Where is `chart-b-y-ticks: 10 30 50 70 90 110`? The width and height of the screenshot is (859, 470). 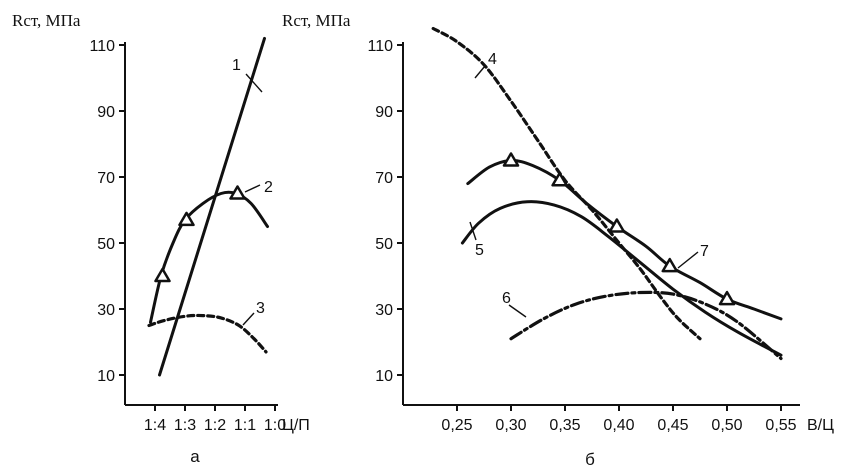 chart-b-y-ticks: 10 30 50 70 90 110 is located at coordinates (385, 211).